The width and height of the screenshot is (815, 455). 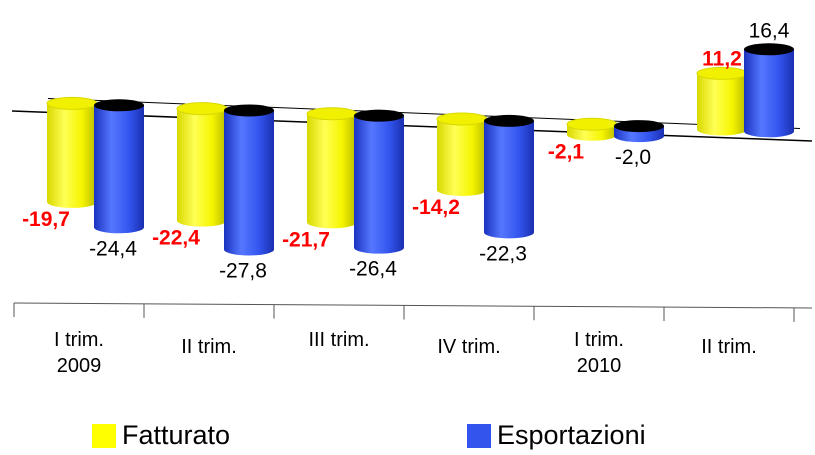 What do you see at coordinates (209, 347) in the screenshot?
I see `category-label-2: II trim.` at bounding box center [209, 347].